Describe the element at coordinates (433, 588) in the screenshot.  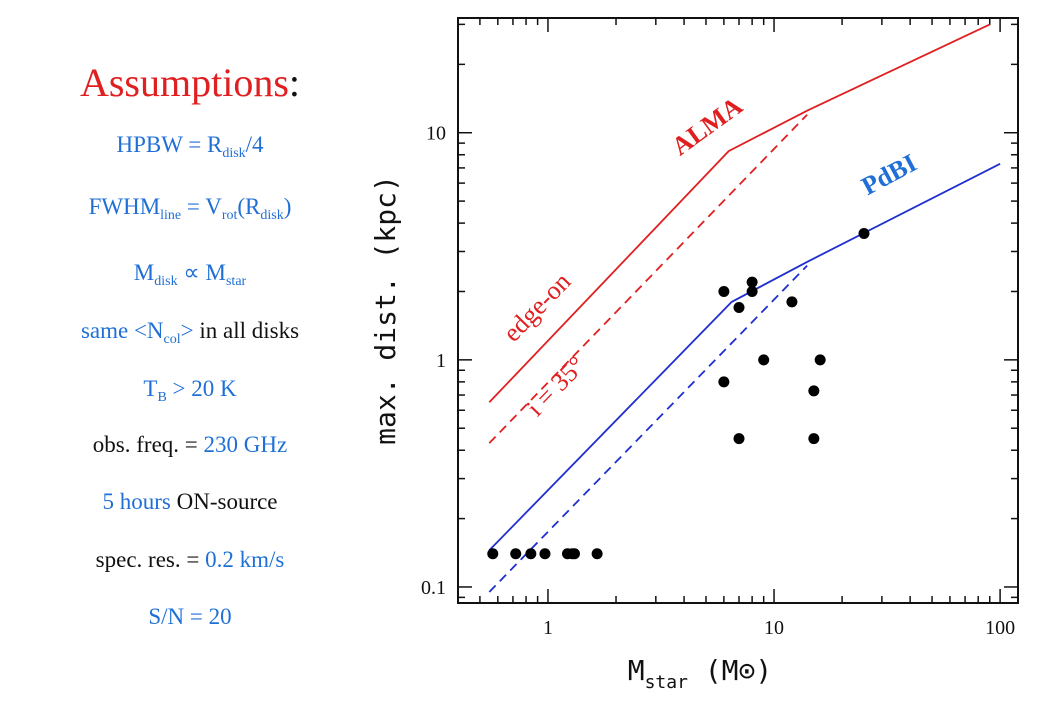
I see `y-tick-label: 0.1` at that location.